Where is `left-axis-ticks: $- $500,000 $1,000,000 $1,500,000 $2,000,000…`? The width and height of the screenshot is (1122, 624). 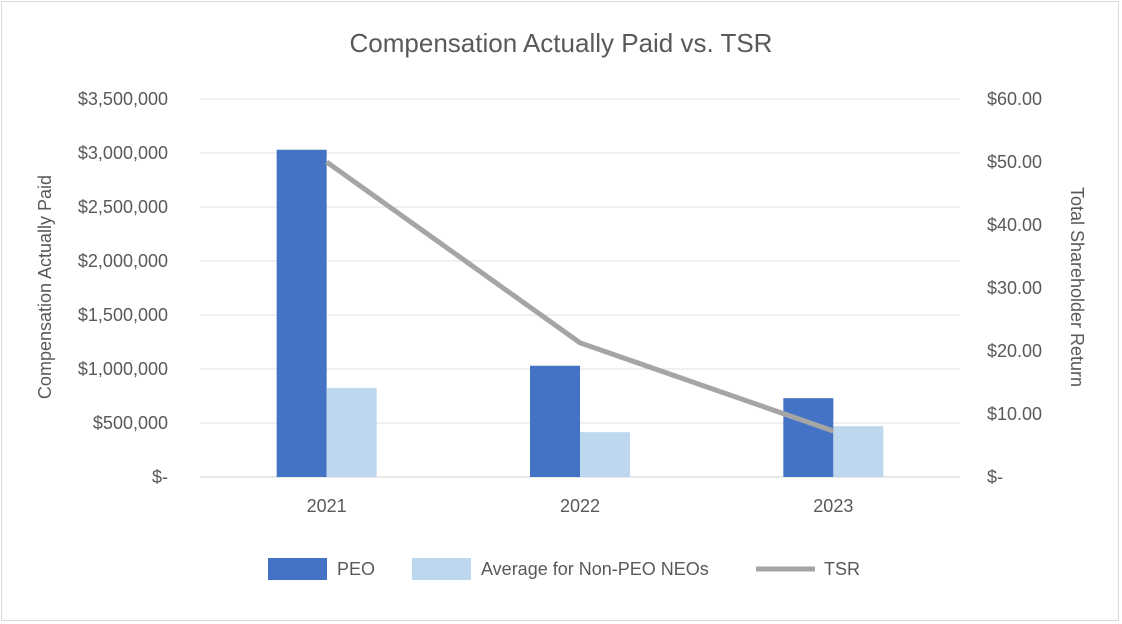
left-axis-ticks: $- $500,000 $1,000,000 $1,500,000 $2,000,000… is located at coordinates (123, 288).